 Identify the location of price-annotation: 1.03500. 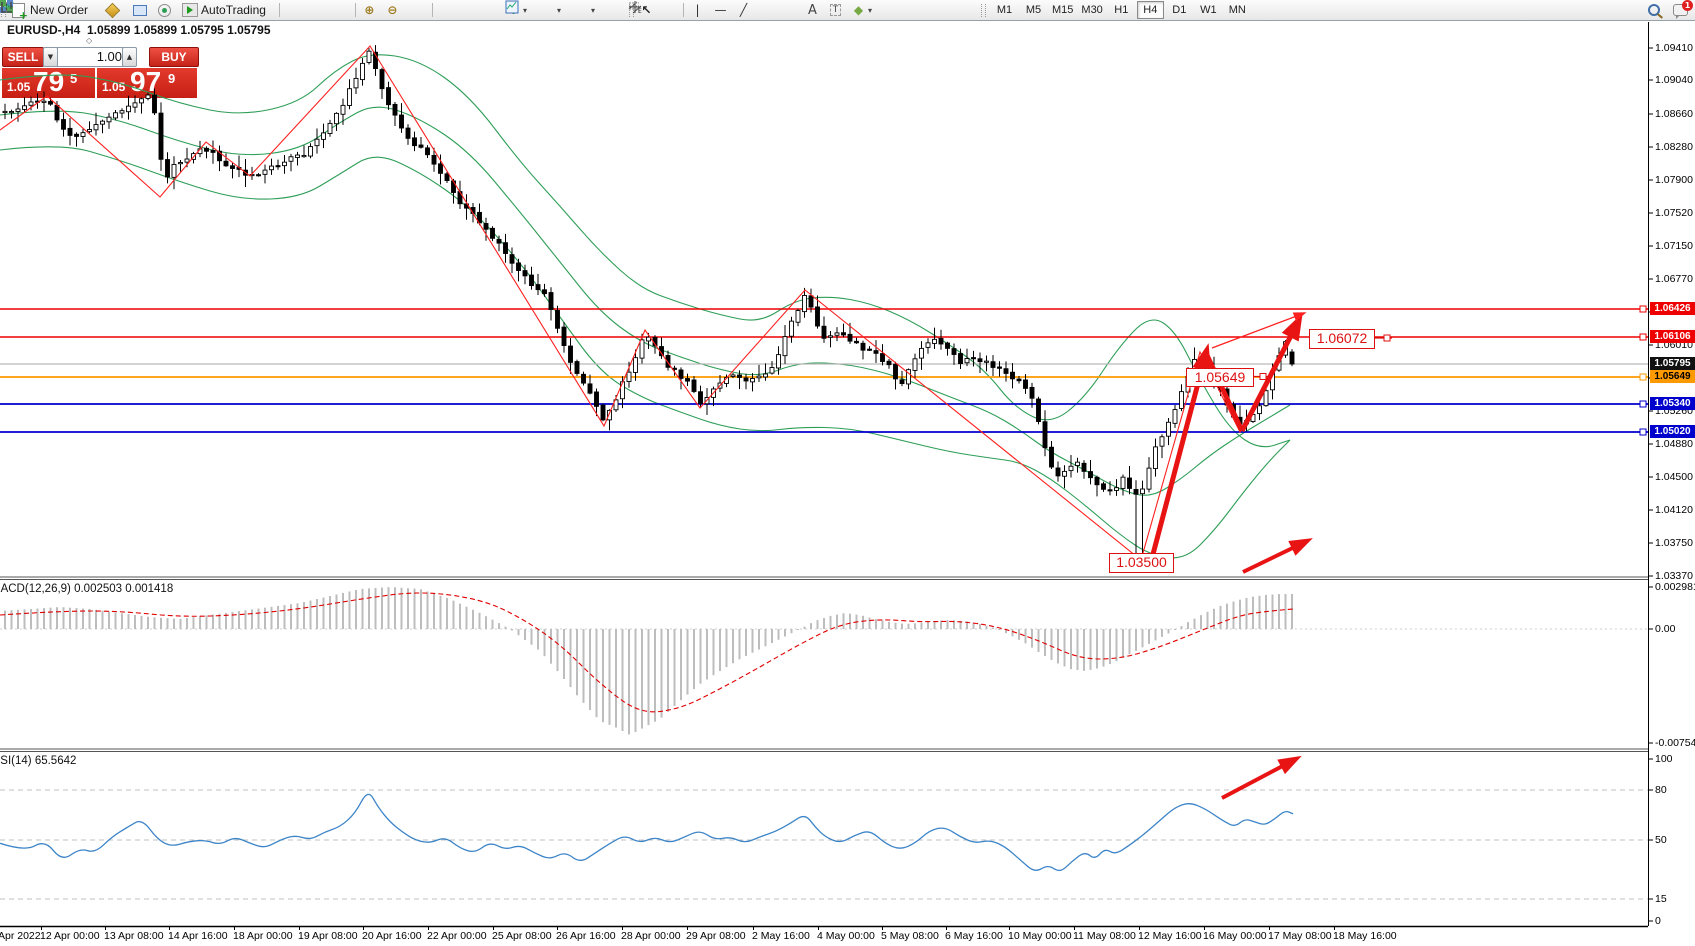
(1141, 563).